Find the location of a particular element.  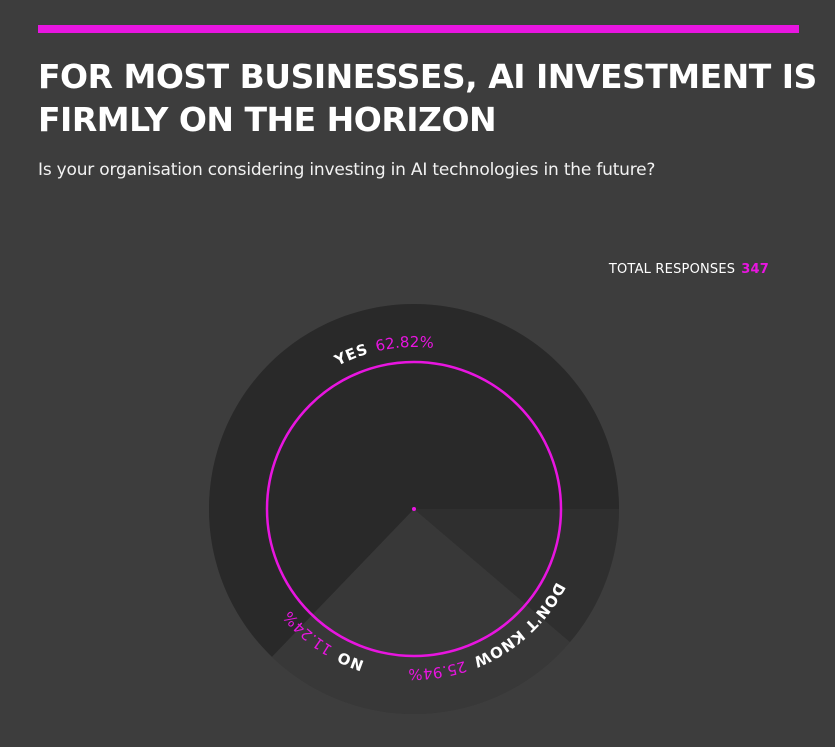

total-responses: TOTAL RESPONSES 347 is located at coordinates (689, 269).